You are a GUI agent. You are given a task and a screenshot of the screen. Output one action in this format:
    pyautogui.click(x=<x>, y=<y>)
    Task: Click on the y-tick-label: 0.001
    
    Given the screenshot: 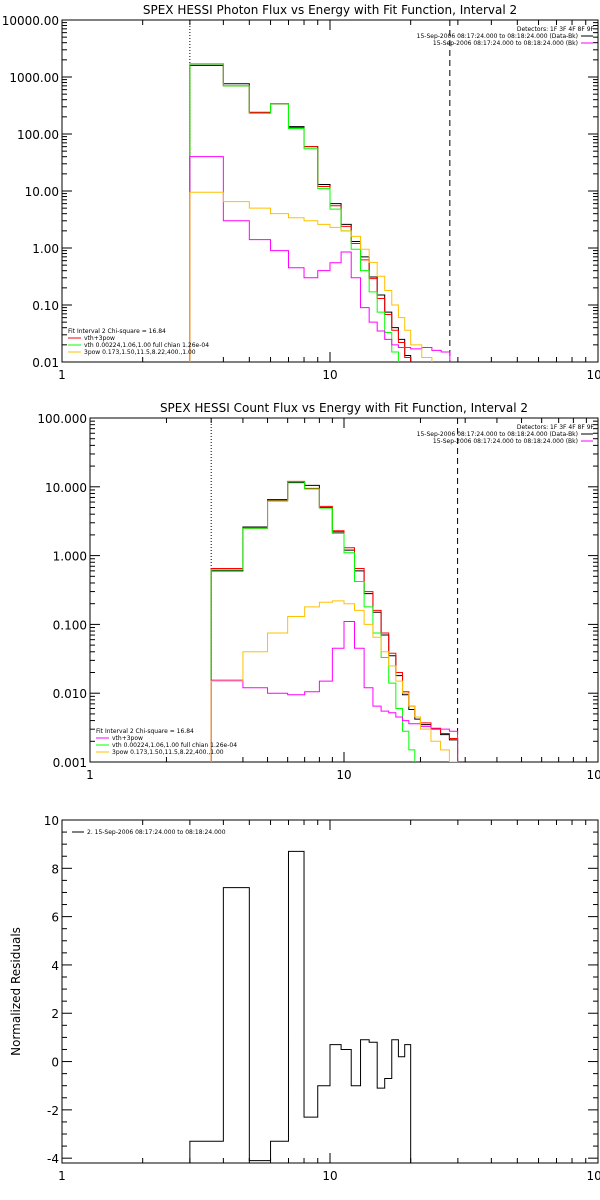 What is the action you would take?
    pyautogui.click(x=70, y=763)
    